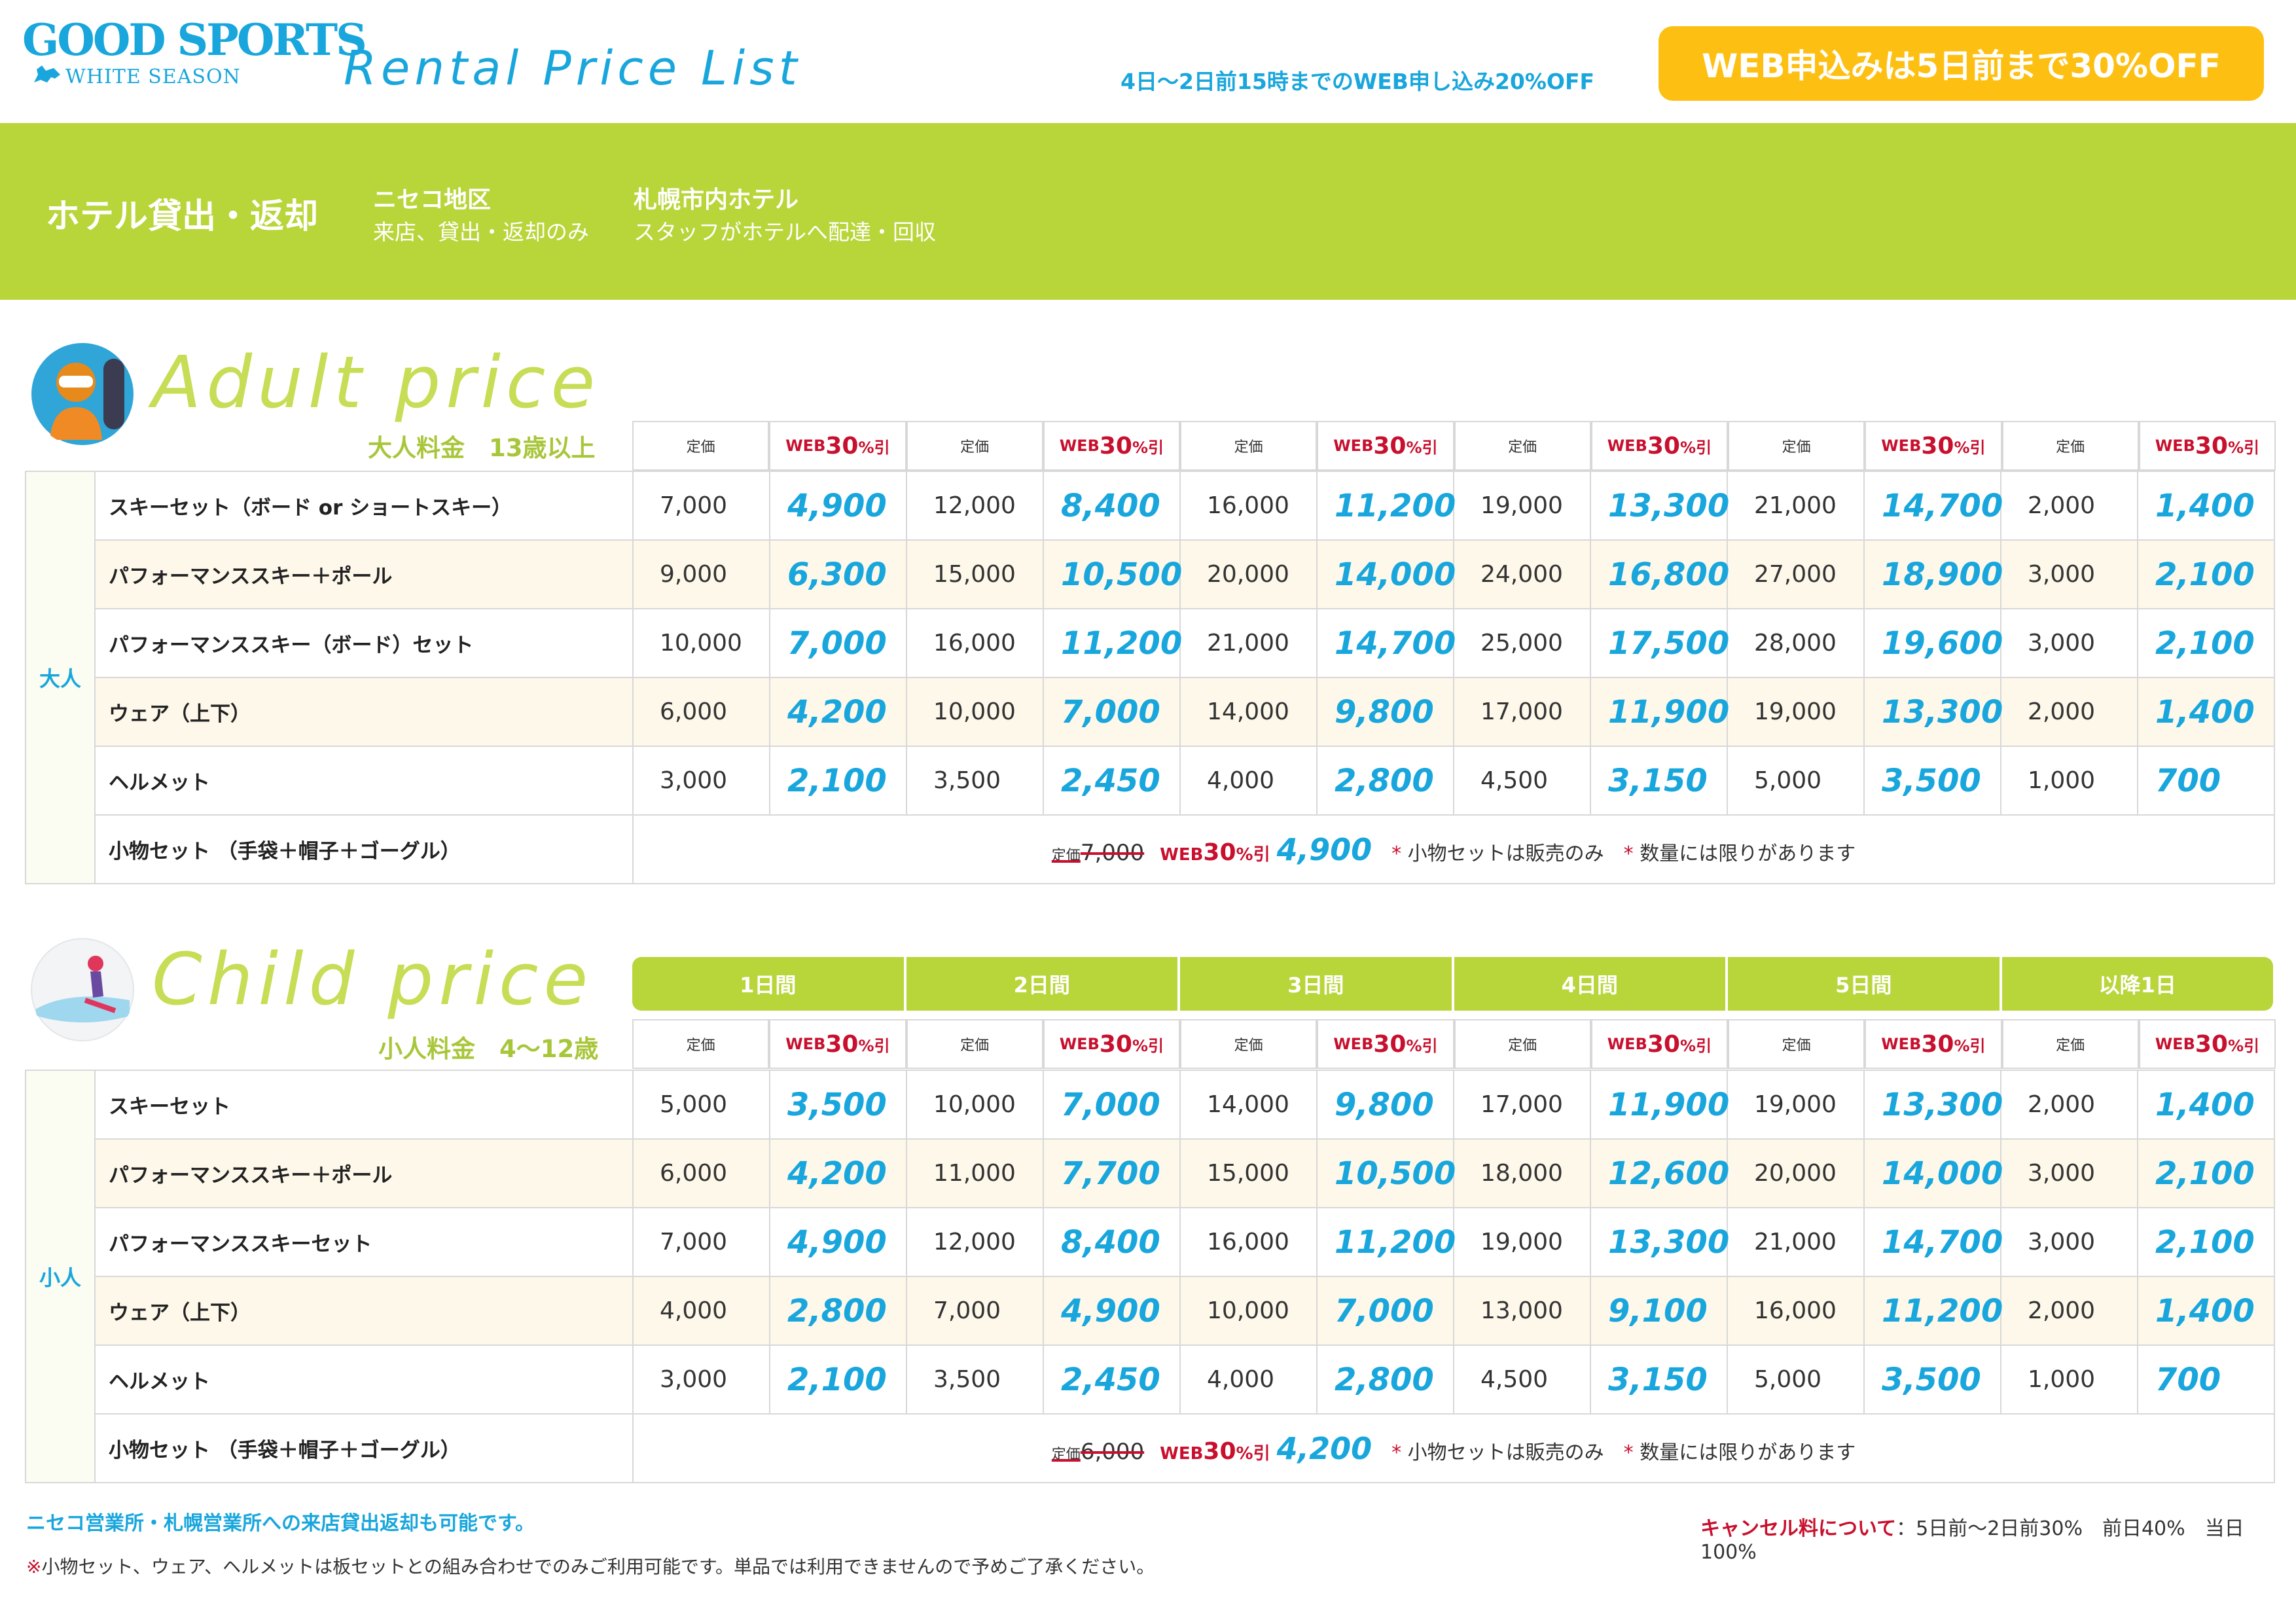 This screenshot has width=2296, height=1624. Describe the element at coordinates (1972, 1540) in the screenshot. I see `cancel-policy: キャンセル料について：5日前〜2日前30% 前日40% 当日100%` at that location.